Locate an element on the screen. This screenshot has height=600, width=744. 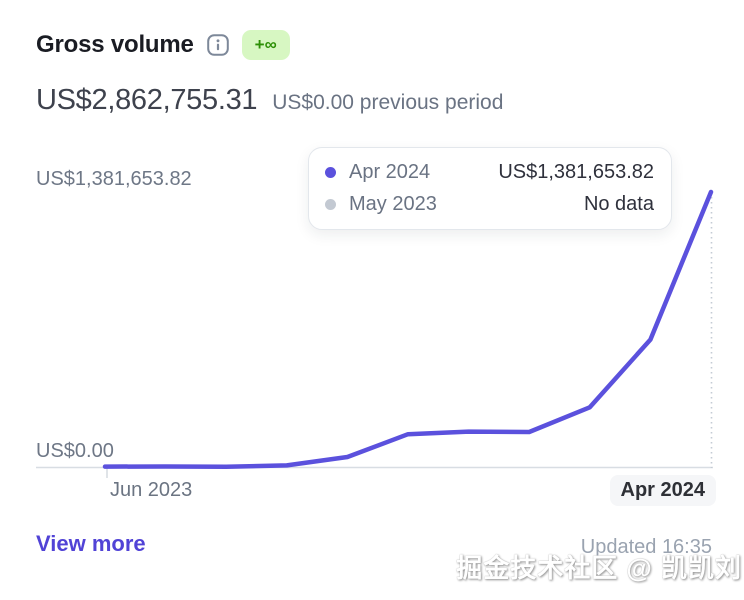
y-axis-max-label: US$1,381,653.82 is located at coordinates (114, 179).